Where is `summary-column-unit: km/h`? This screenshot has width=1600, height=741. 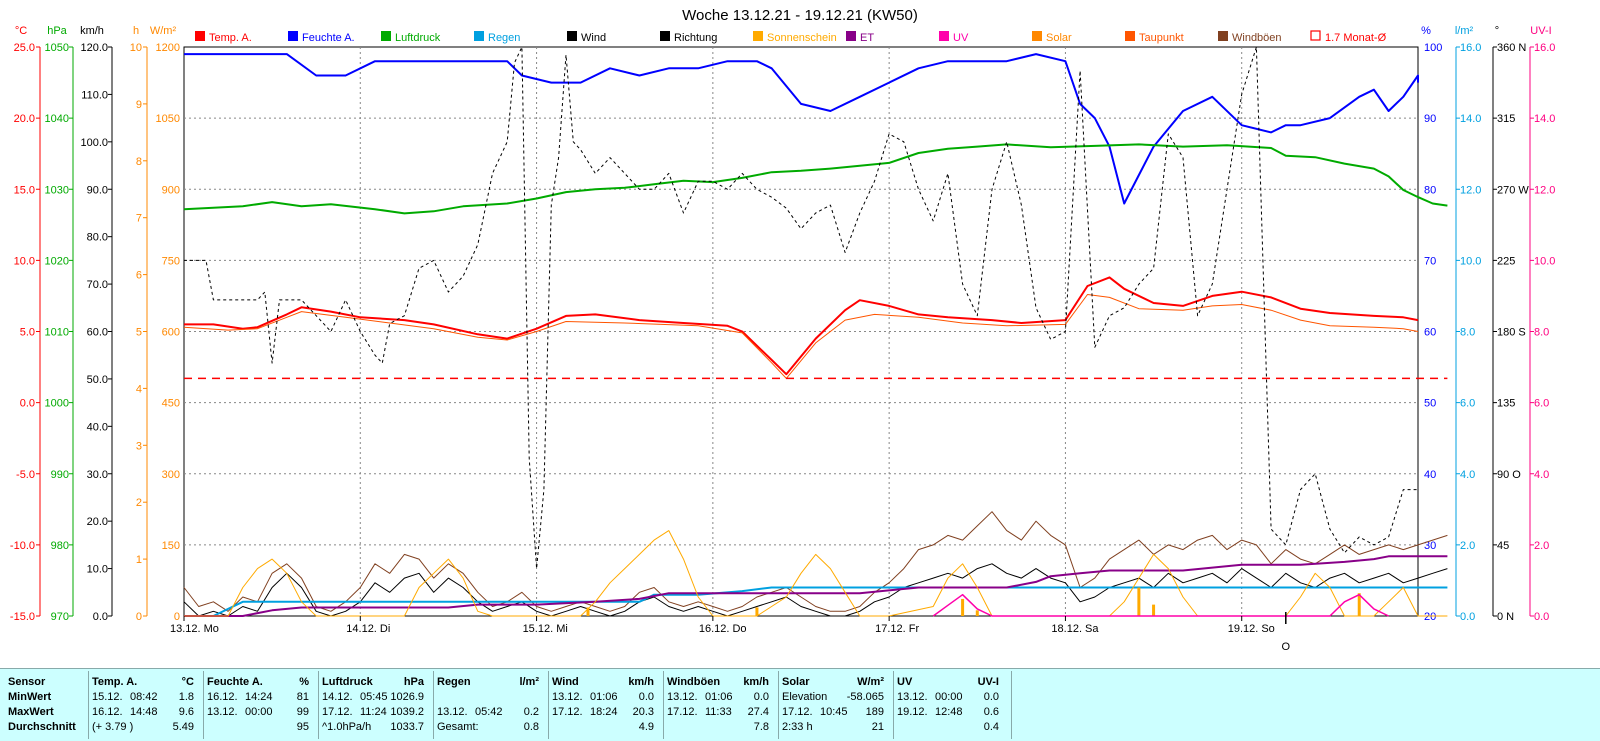
summary-column-unit: km/h is located at coordinates (756, 682).